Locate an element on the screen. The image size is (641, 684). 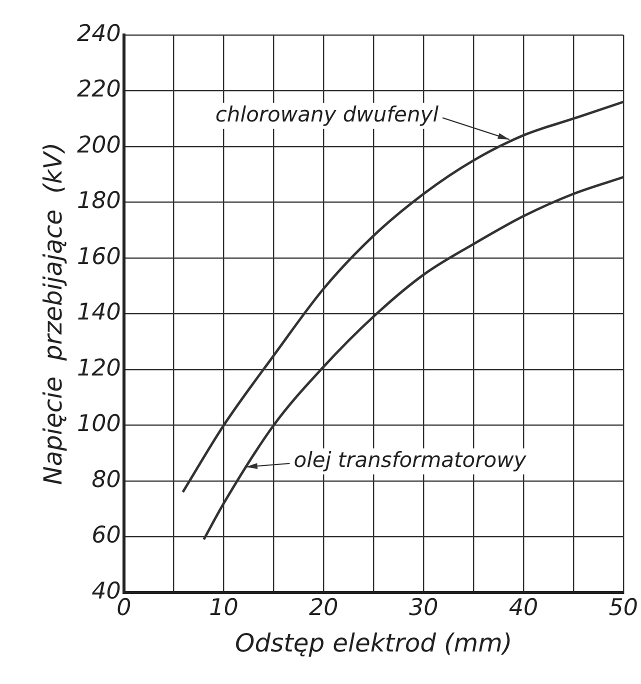
x-axis-title: Odstęp elektrod (mm) is located at coordinates (373, 643).